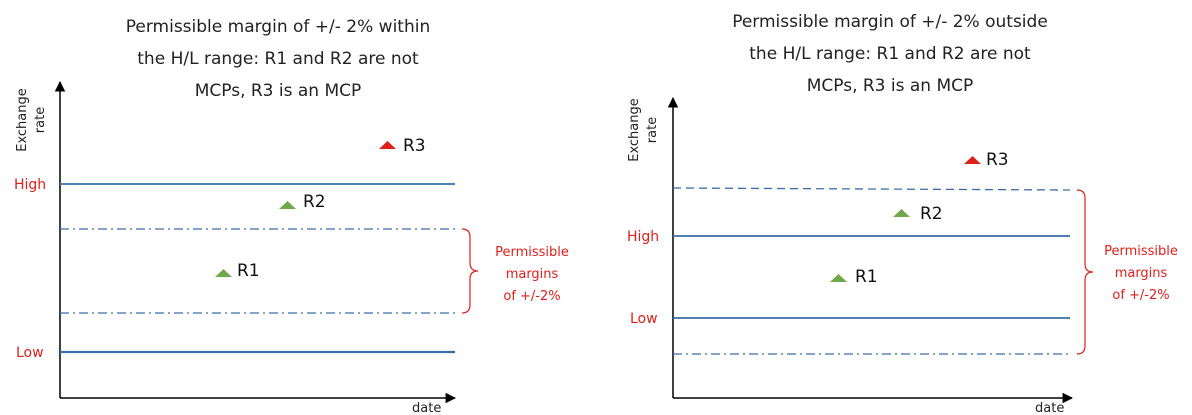  What do you see at coordinates (426, 408) in the screenshot?
I see `left-x-axis-label: date` at bounding box center [426, 408].